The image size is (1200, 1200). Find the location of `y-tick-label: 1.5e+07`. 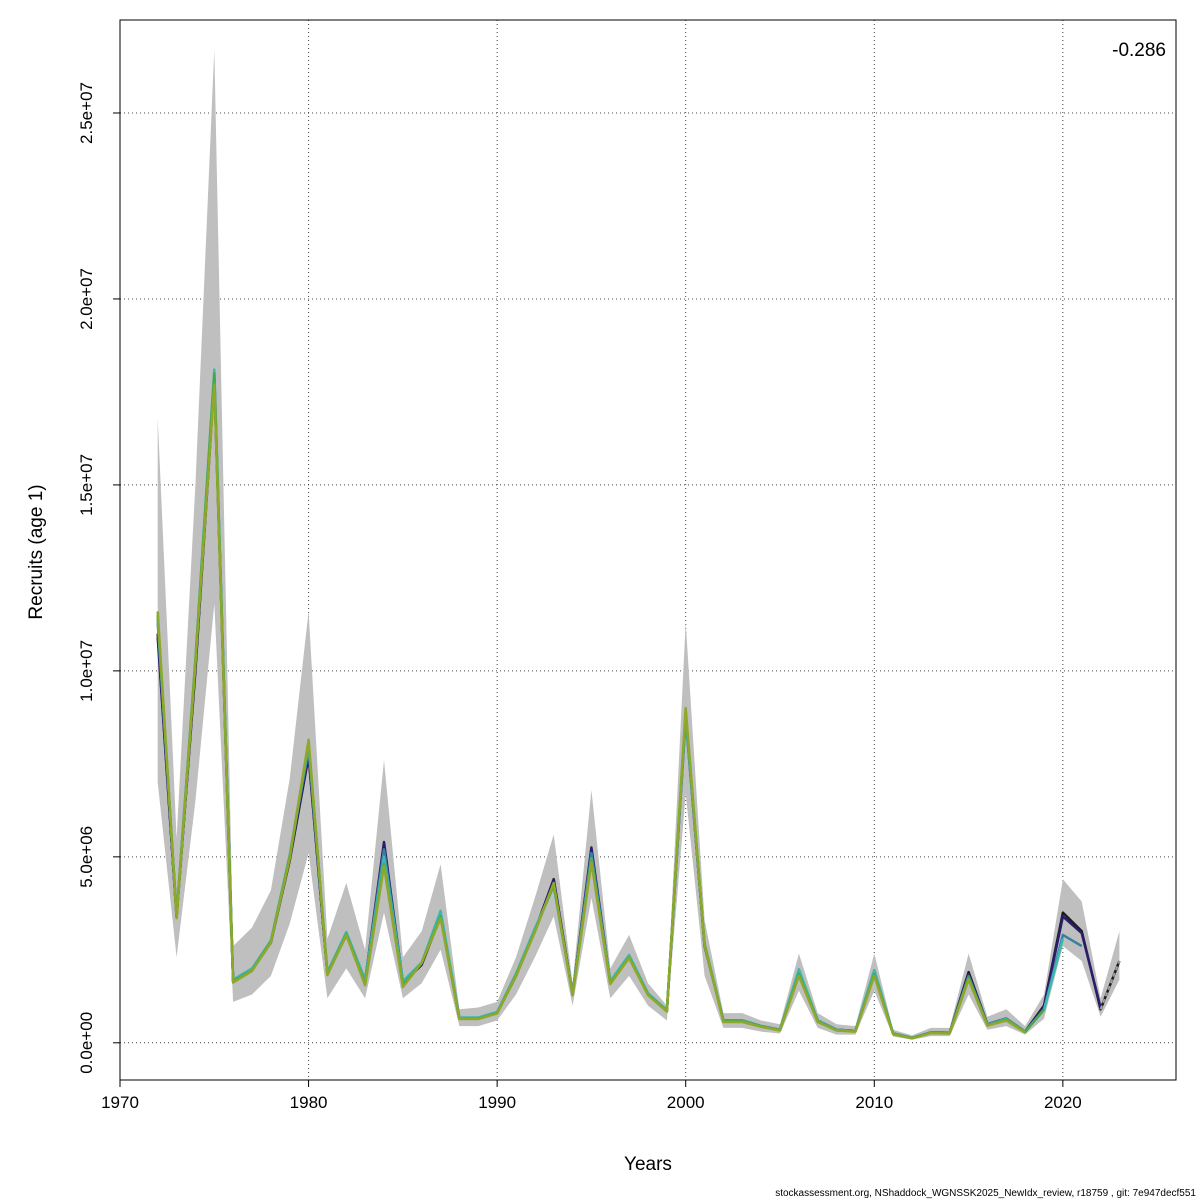

y-tick-label: 1.5e+07 is located at coordinates (86, 485).